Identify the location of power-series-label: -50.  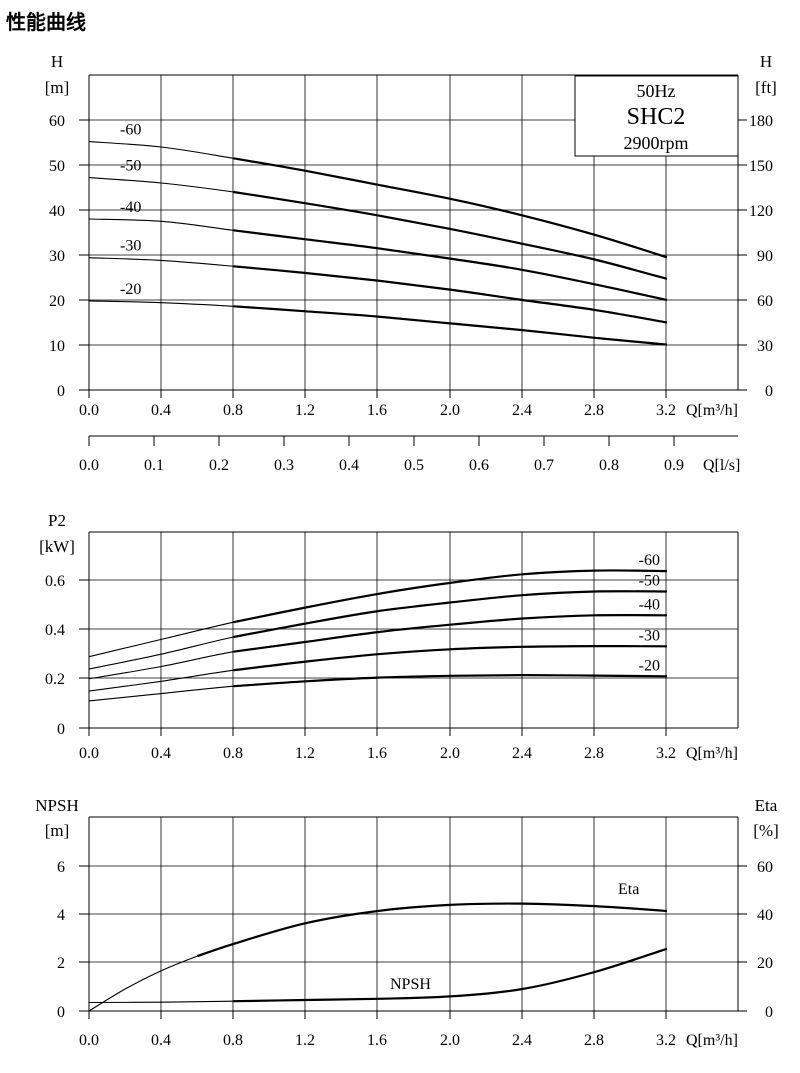
(649, 580).